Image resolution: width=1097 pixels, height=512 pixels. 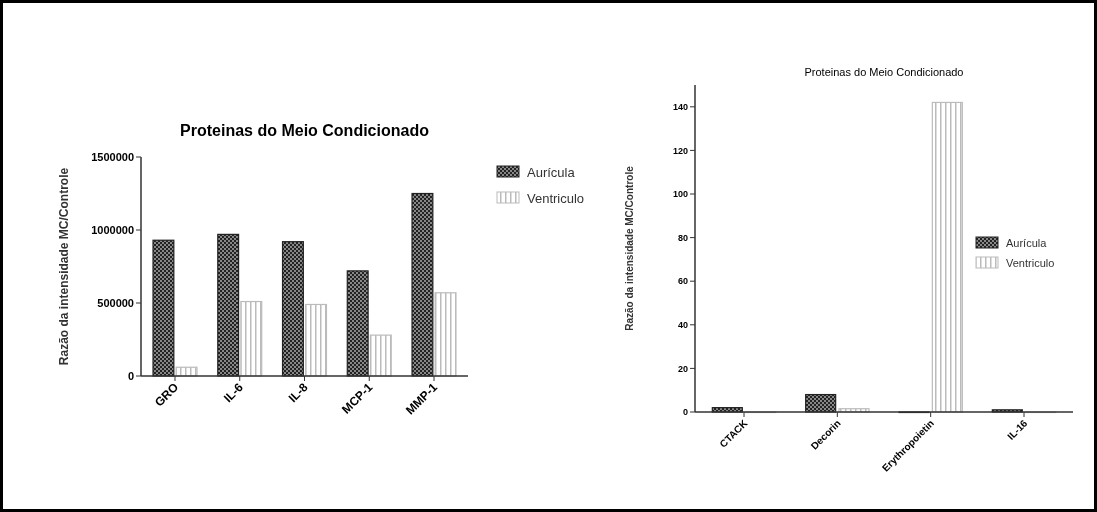 I want to click on y-tick-label: 20, so click(x=682, y=368).